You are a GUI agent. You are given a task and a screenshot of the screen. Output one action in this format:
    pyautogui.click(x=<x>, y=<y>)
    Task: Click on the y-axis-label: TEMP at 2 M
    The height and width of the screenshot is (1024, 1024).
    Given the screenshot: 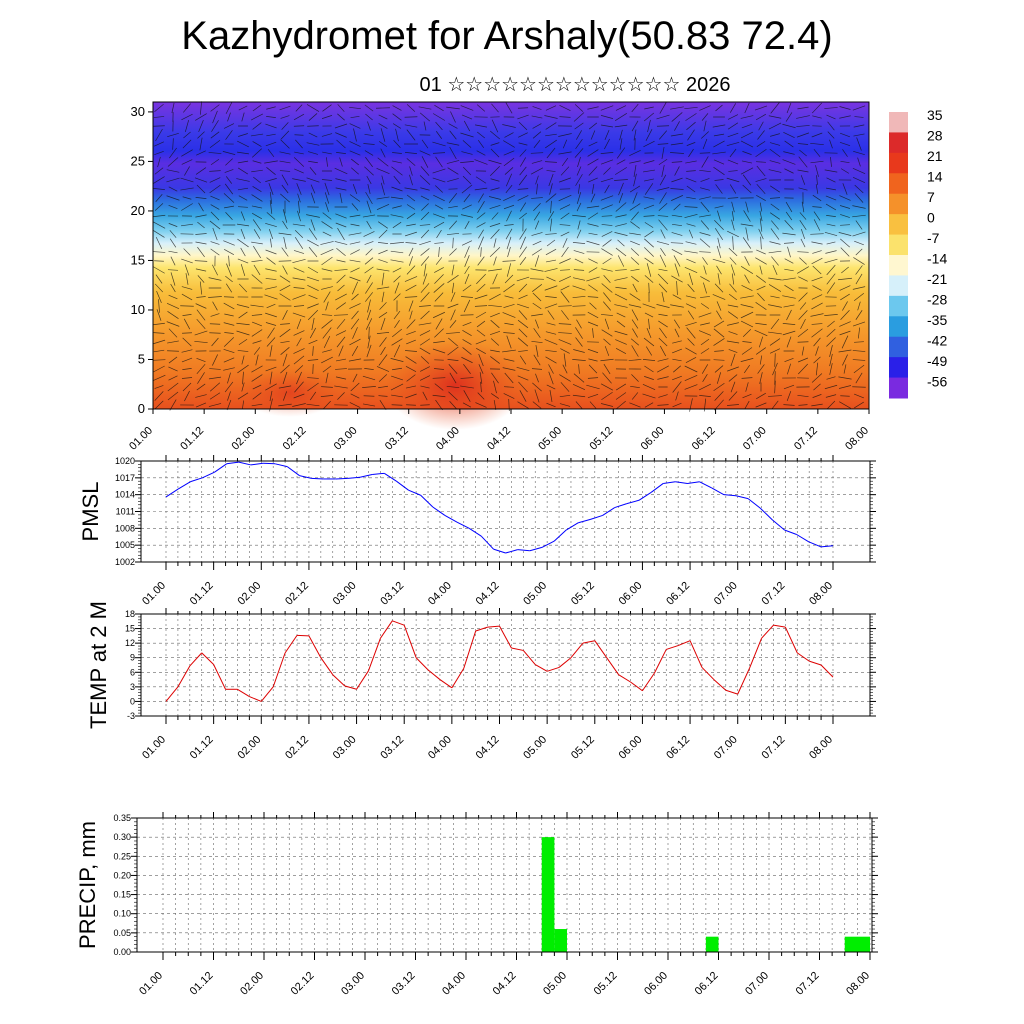 What is the action you would take?
    pyautogui.click(x=98, y=665)
    